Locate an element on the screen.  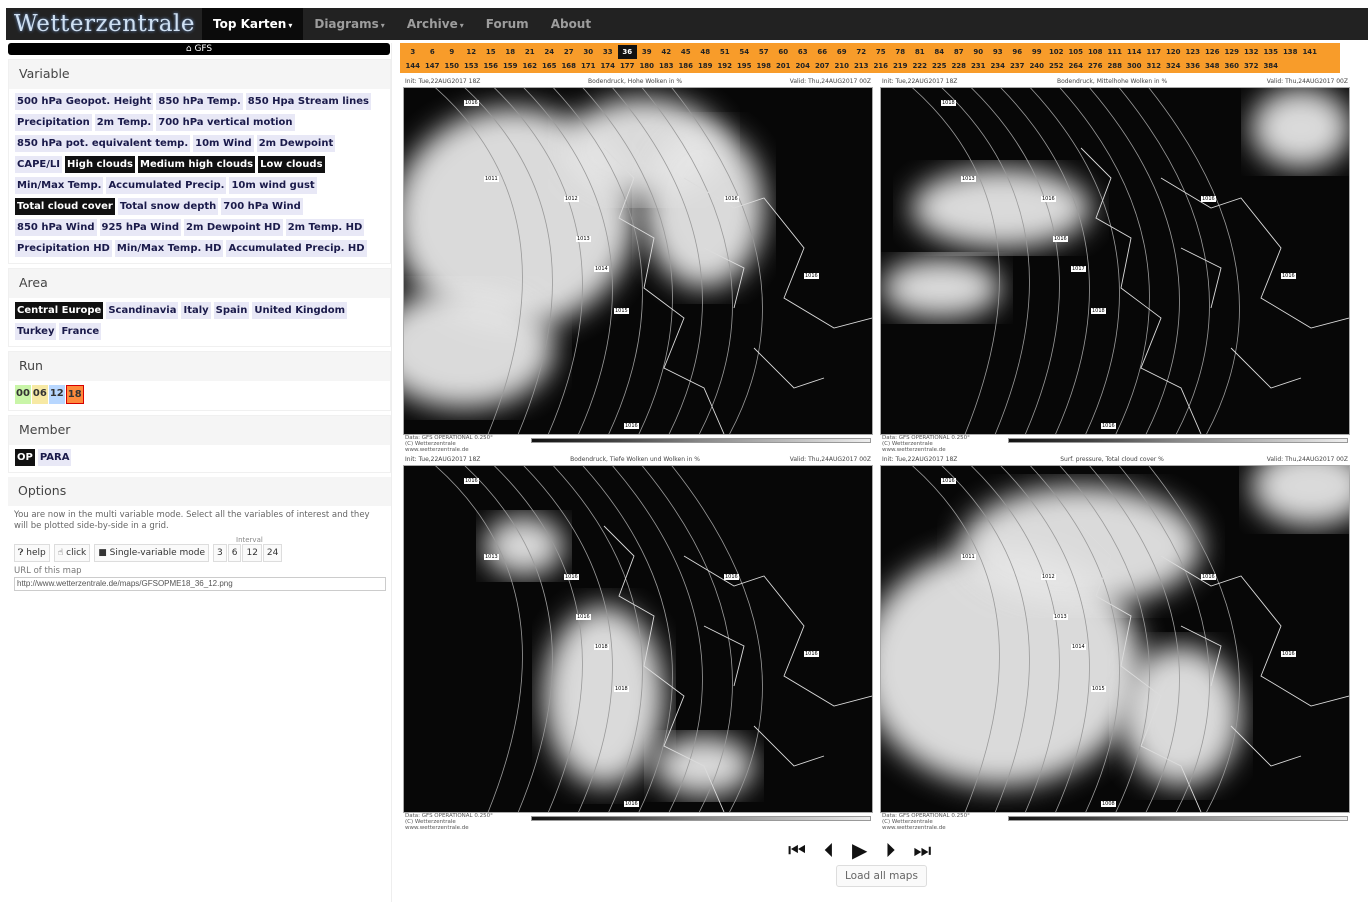
timestep-87: 87 is located at coordinates (958, 52).